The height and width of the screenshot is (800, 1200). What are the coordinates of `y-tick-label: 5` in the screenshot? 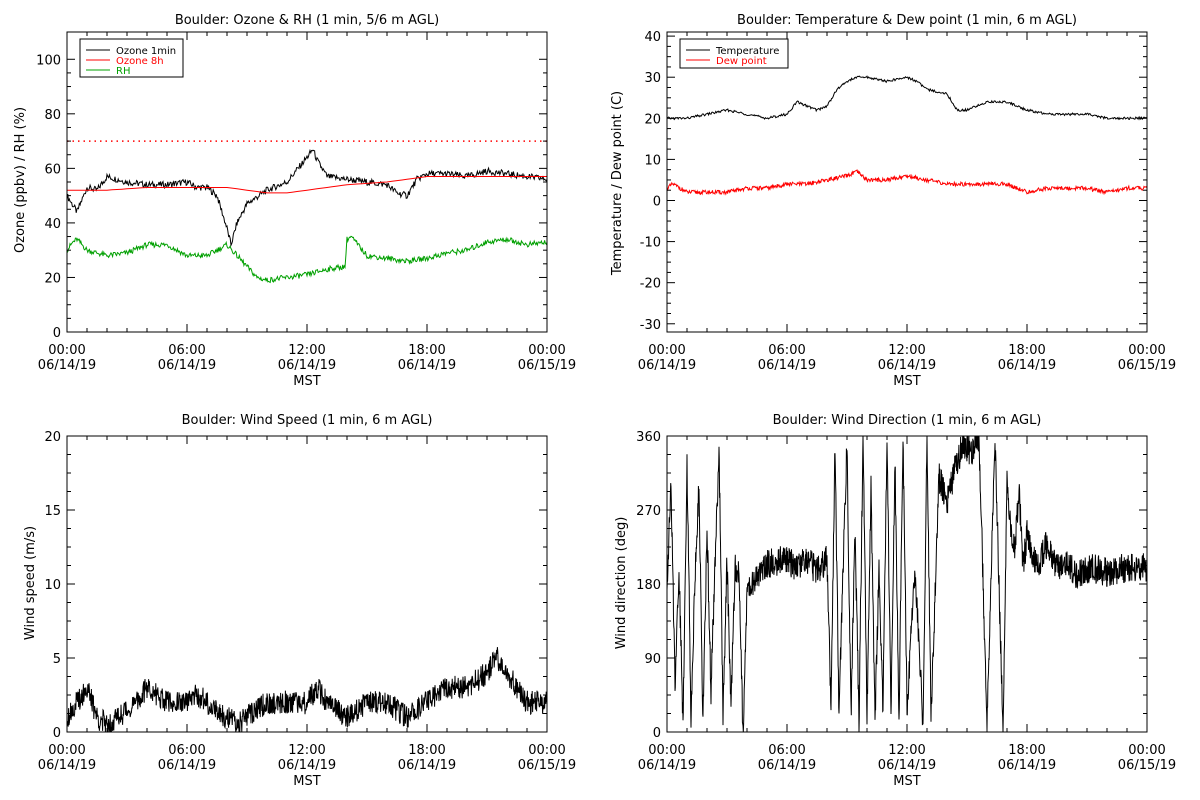 It's located at (57, 659).